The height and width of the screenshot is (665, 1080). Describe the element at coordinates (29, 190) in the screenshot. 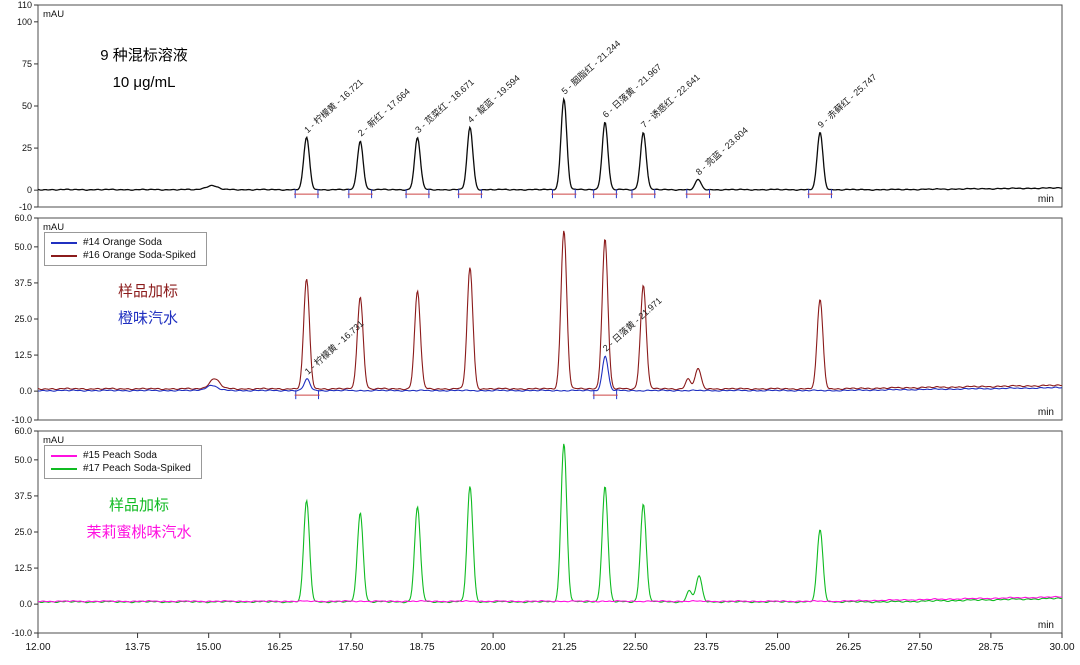

I see `y-tick-label: 0` at that location.